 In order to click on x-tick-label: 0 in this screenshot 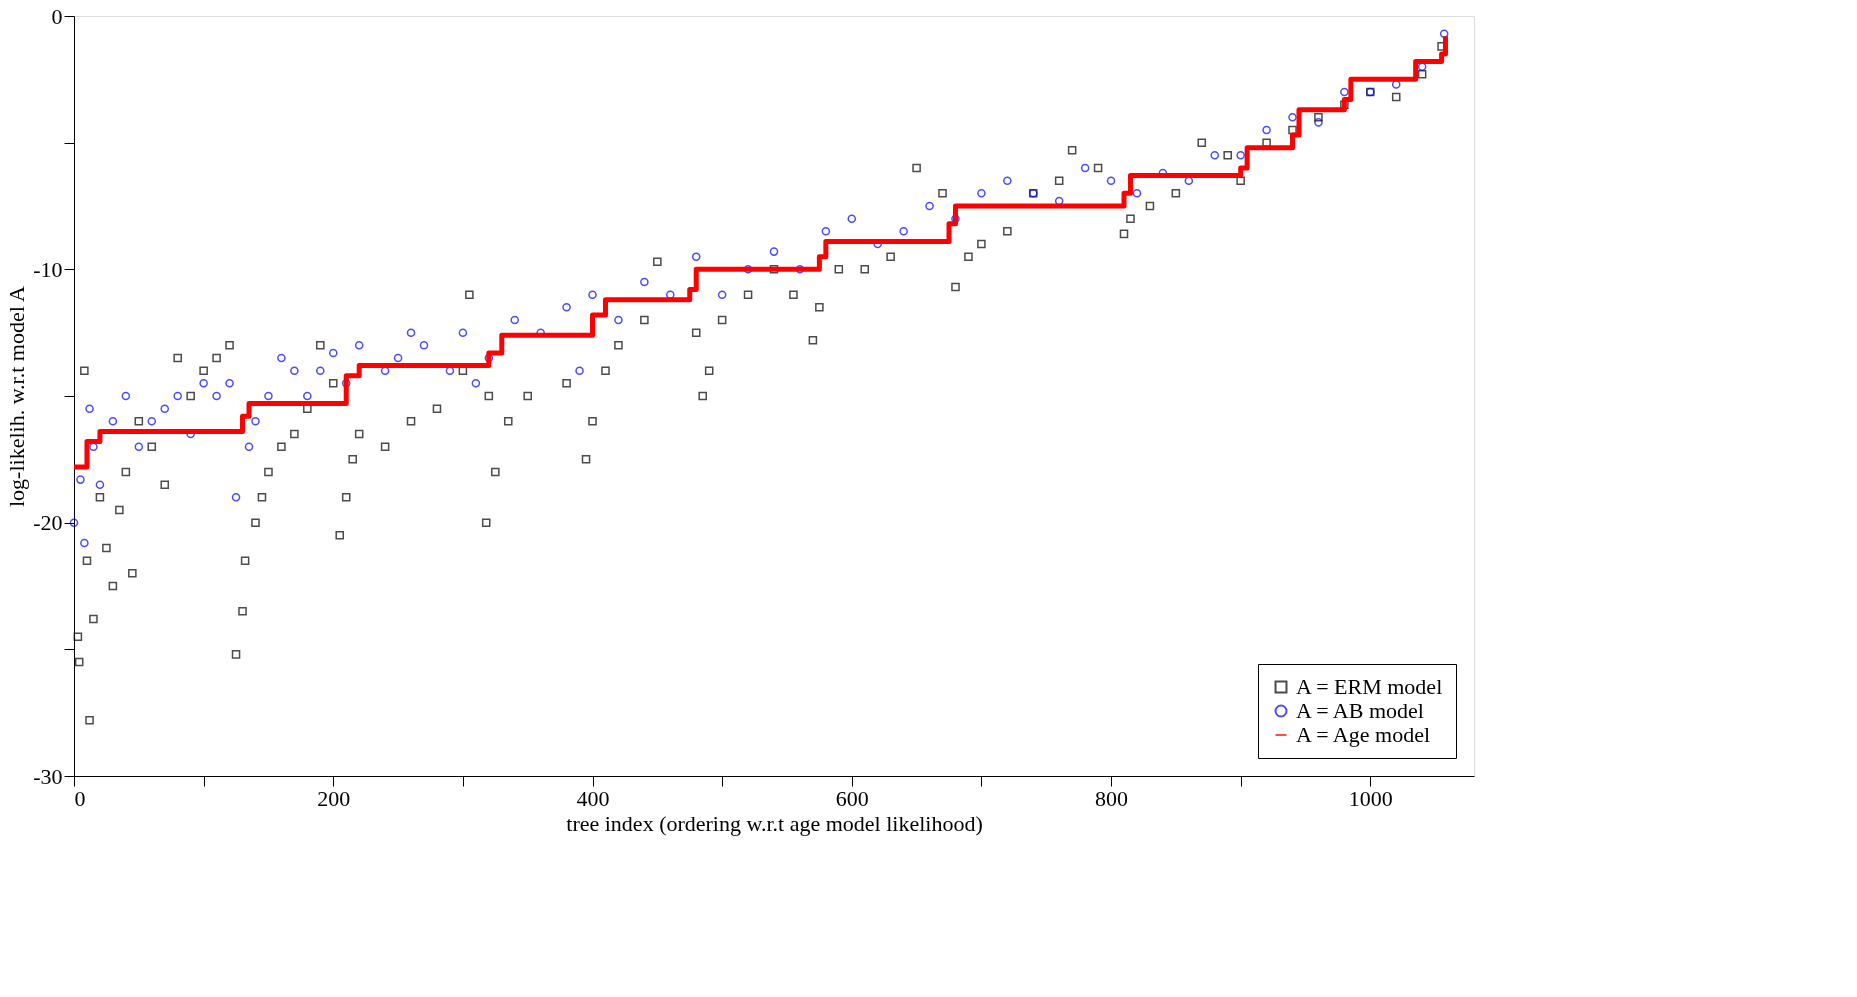, I will do `click(80, 798)`.